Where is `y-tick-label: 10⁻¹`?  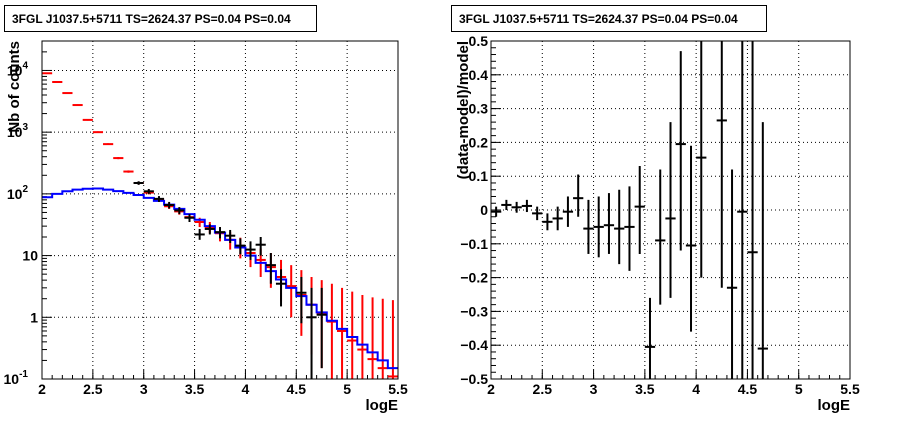
y-tick-label: 10⁻¹ is located at coordinates (16, 378).